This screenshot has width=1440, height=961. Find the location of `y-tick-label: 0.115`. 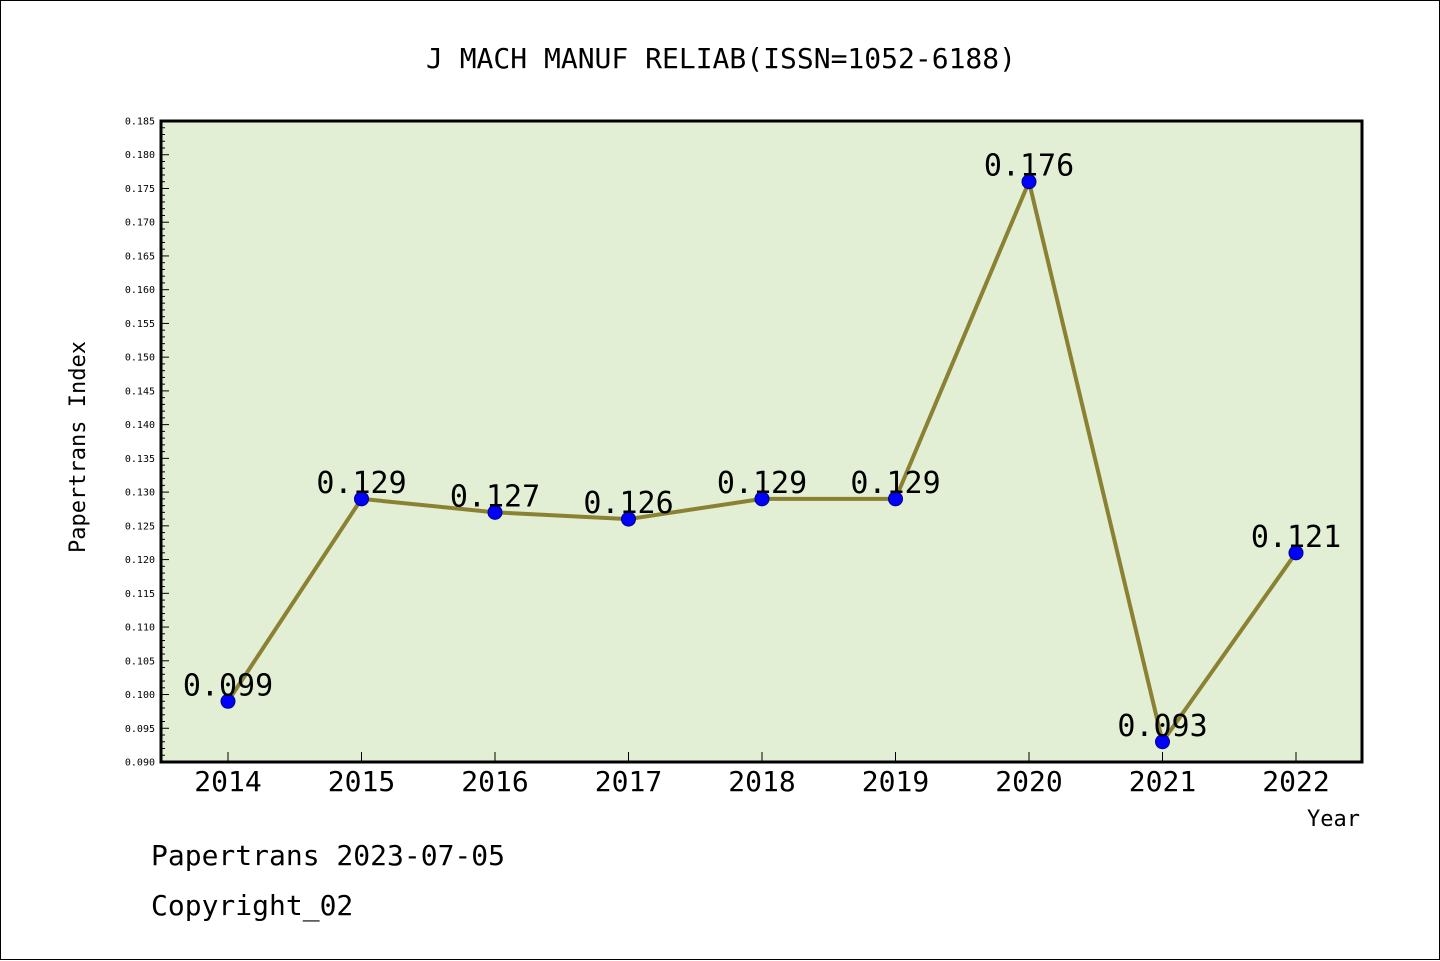

y-tick-label: 0.115 is located at coordinates (140, 594).